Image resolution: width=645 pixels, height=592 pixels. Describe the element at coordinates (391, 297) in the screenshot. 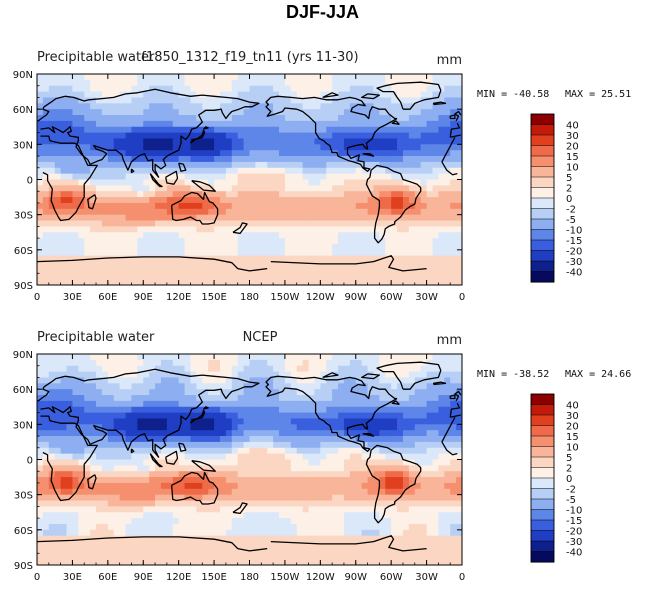

I see `x-tick-label: 60W` at that location.